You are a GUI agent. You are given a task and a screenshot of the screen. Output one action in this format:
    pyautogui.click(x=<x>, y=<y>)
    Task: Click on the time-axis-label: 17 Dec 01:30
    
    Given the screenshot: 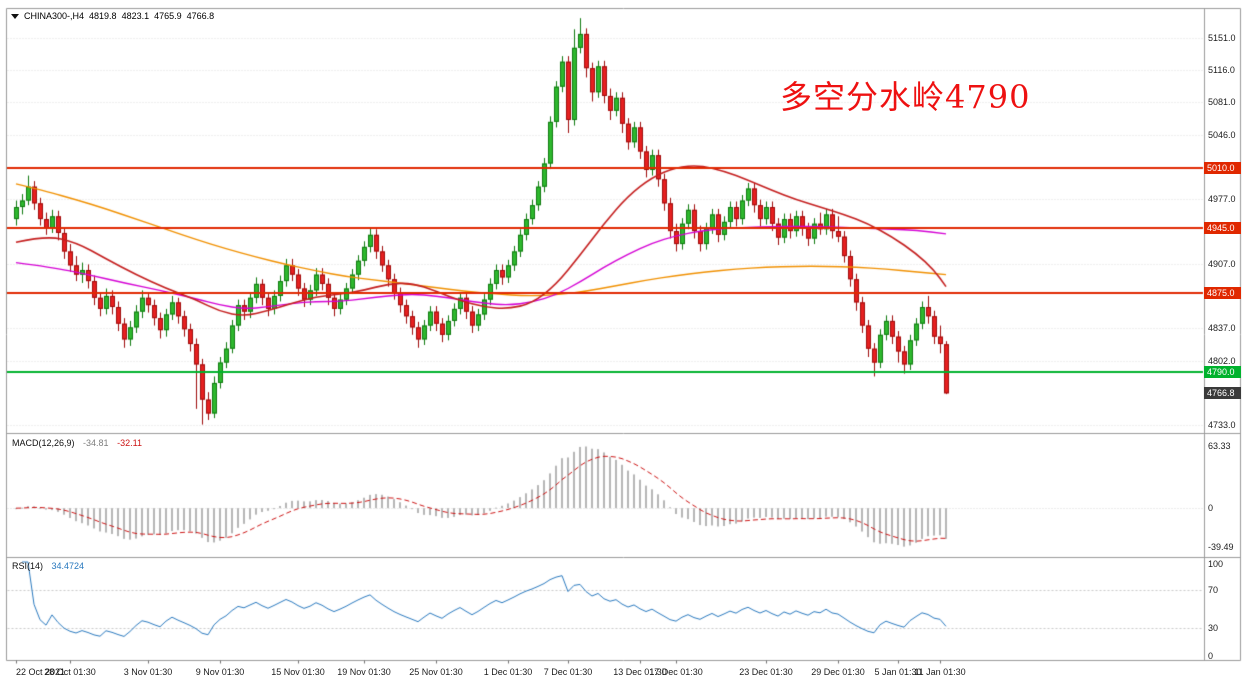 What is the action you would take?
    pyautogui.click(x=676, y=672)
    